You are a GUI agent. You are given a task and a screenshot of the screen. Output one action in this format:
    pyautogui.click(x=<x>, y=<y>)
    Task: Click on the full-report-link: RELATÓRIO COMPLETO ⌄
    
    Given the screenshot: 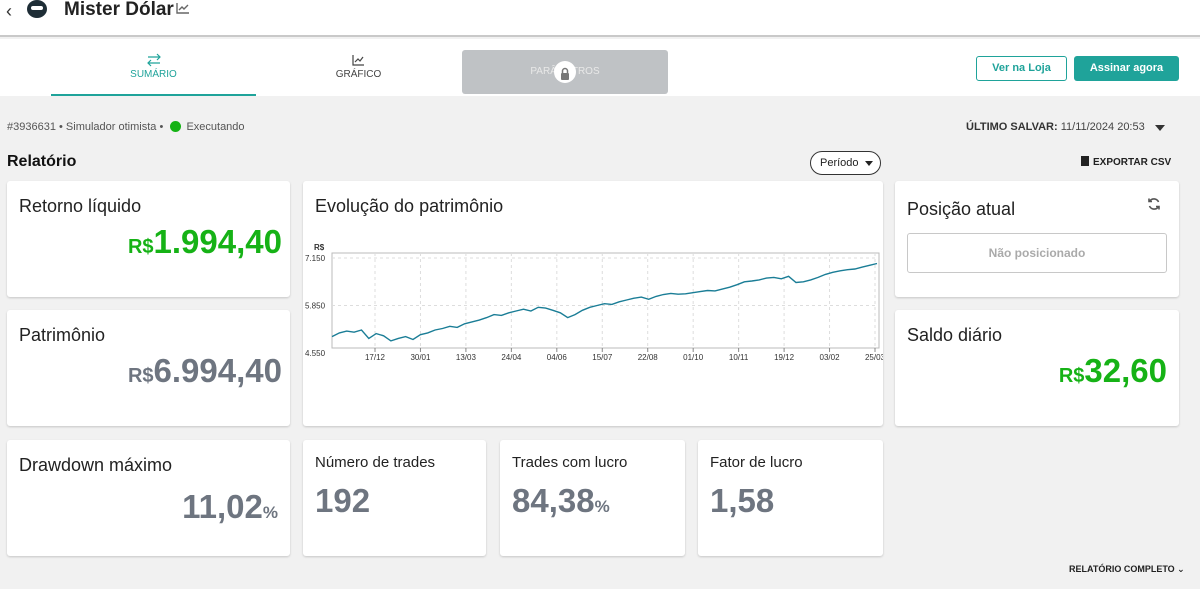 What is the action you would take?
    pyautogui.click(x=1127, y=569)
    